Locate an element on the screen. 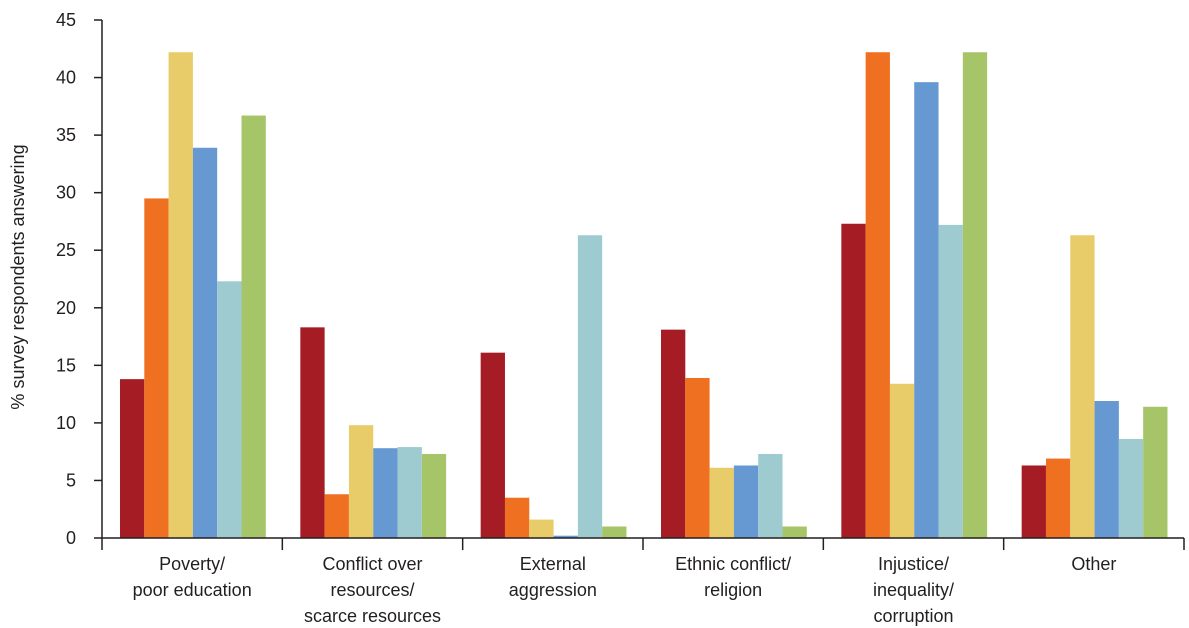 Image resolution: width=1189 pixels, height=628 pixels. x-category-label-line: Other is located at coordinates (1093, 564).